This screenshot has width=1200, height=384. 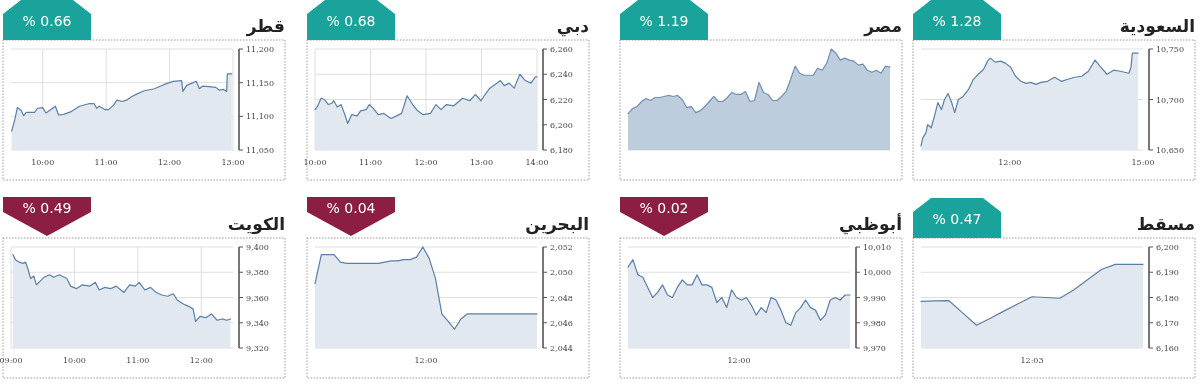 What do you see at coordinates (11, 360) in the screenshot?
I see `x-tick-label: 09:00` at bounding box center [11, 360].